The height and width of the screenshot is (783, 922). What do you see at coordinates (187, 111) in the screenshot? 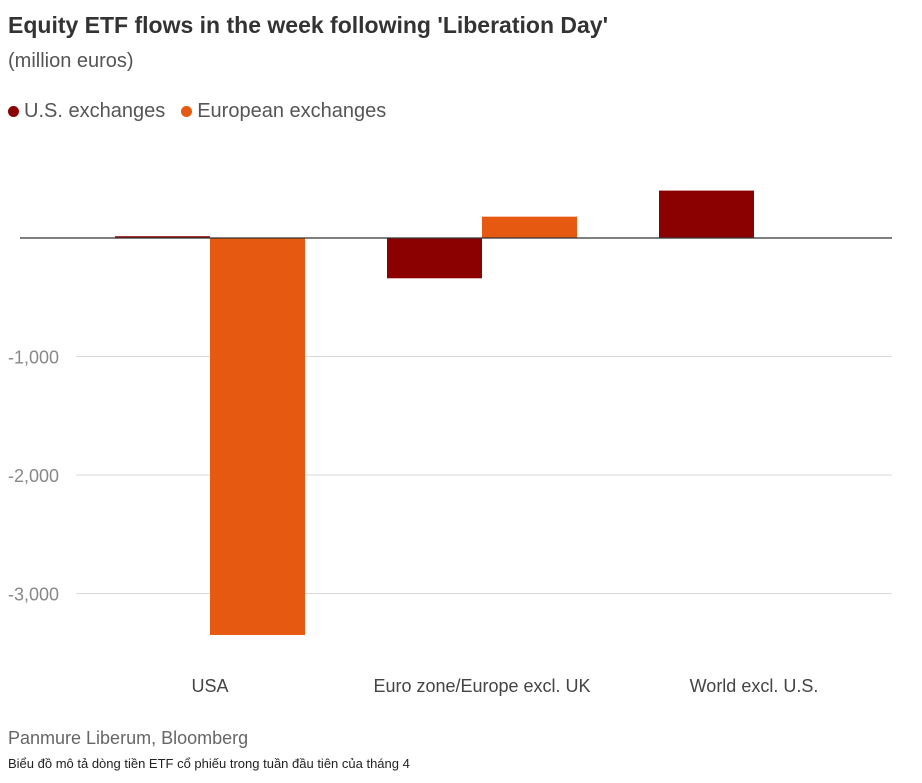
I see `legend-swatch-europe` at bounding box center [187, 111].